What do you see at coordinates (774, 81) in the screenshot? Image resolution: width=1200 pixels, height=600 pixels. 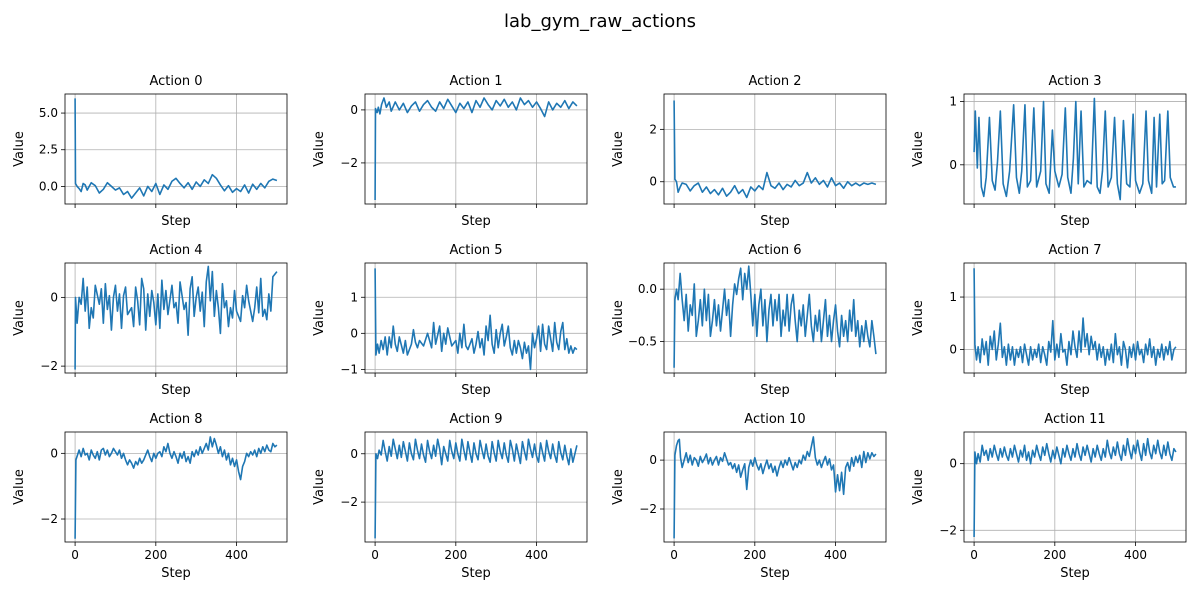 I see `subplot-title: Action 2` at bounding box center [774, 81].